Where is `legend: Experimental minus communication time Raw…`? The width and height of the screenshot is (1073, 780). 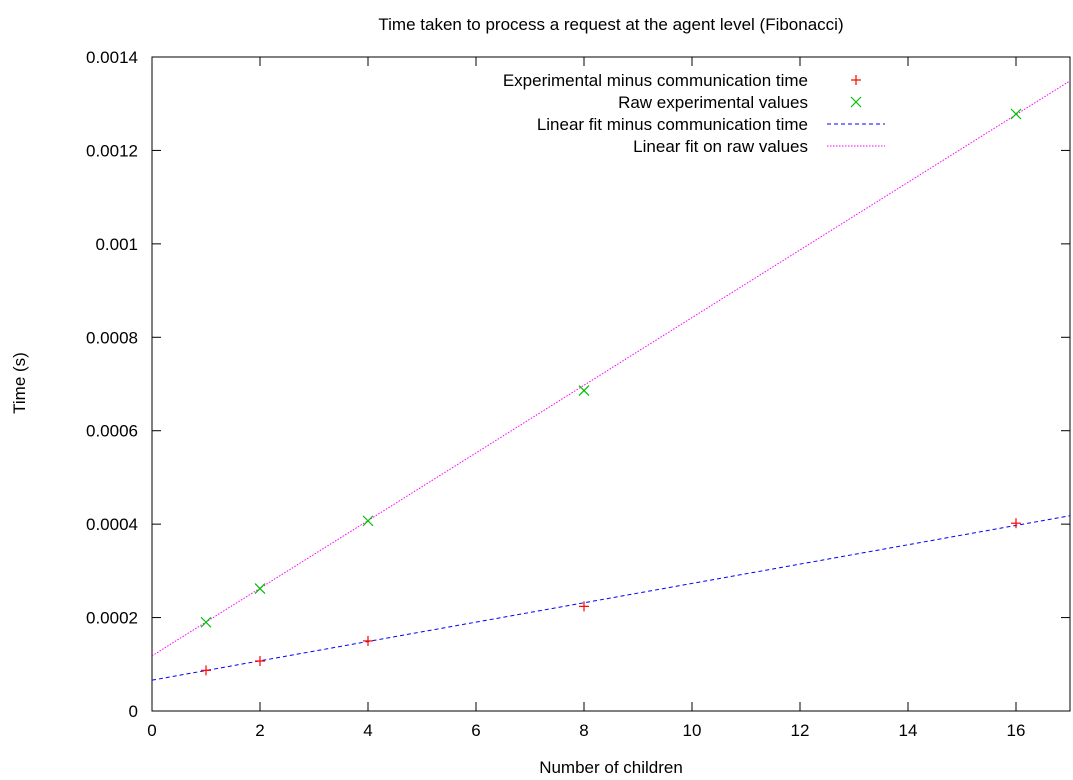
legend: Experimental minus communication time Raw… is located at coordinates (694, 113).